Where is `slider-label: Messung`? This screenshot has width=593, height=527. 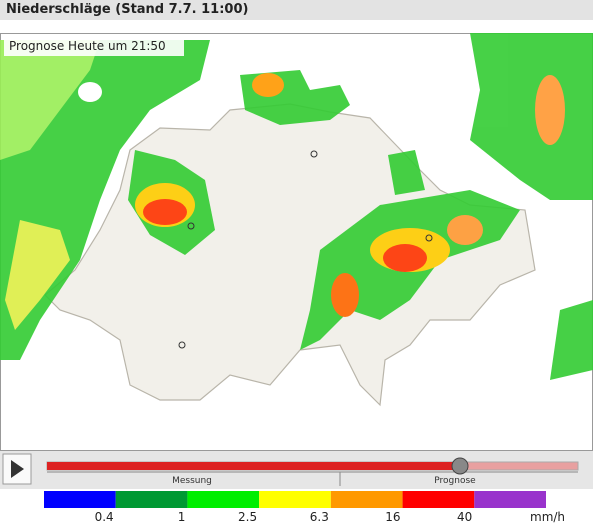 slider-label: Messung is located at coordinates (192, 481).